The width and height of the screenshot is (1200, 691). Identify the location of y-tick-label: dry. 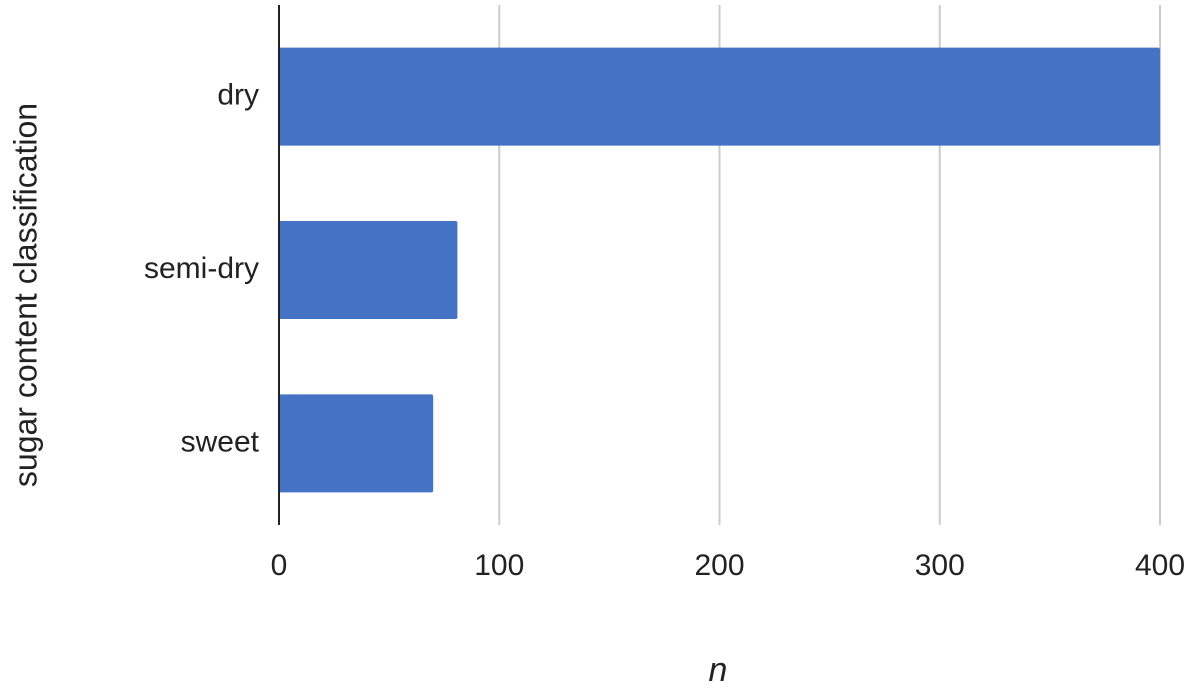
(238, 95).